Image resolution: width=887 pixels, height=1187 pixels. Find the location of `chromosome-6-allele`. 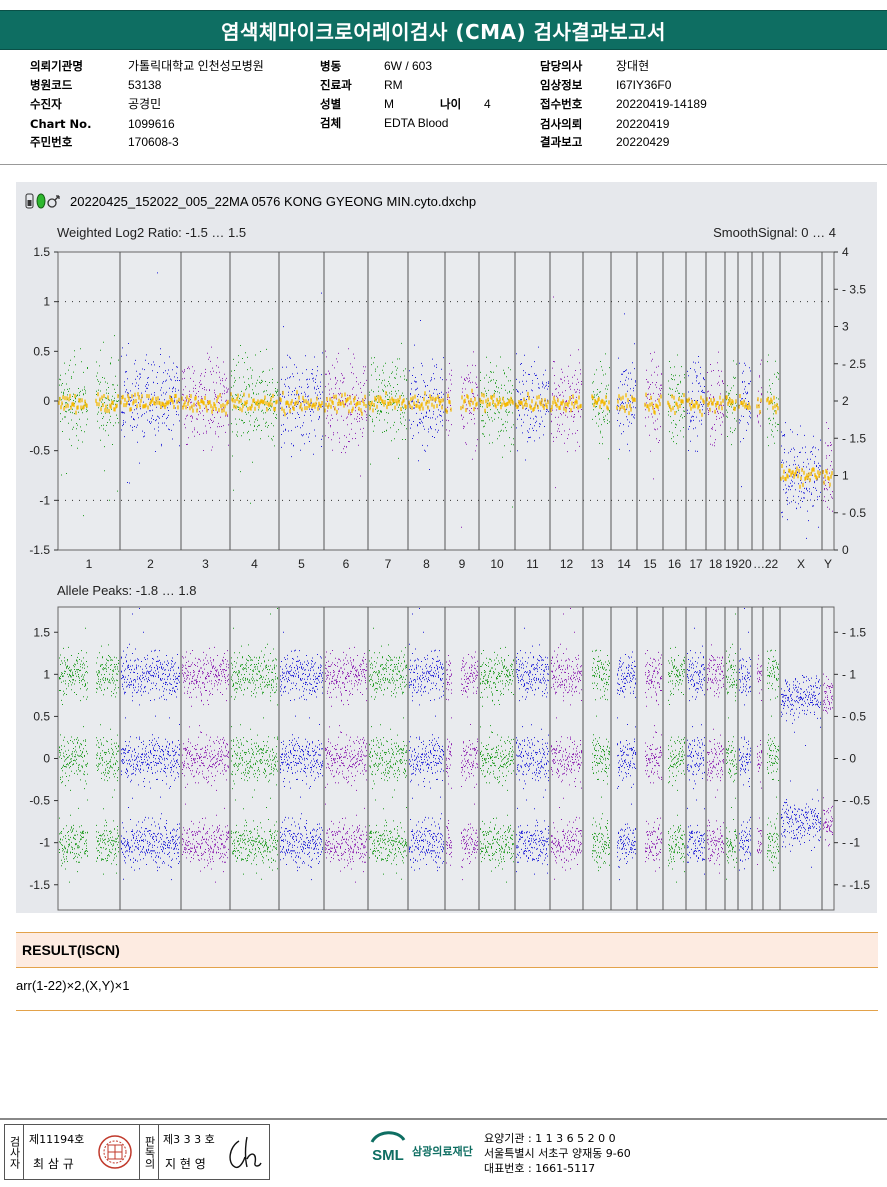

chromosome-6-allele is located at coordinates (346, 764).